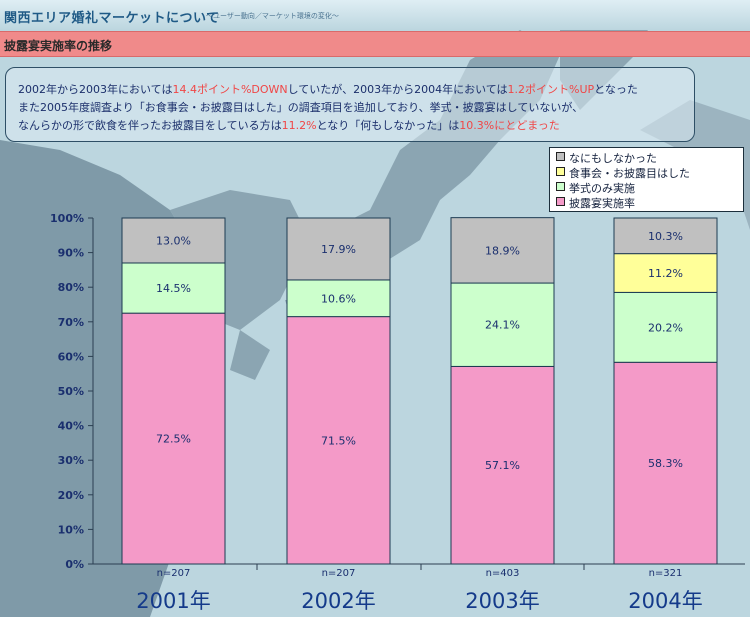 This screenshot has height=617, width=750. What do you see at coordinates (375, 15) in the screenshot?
I see `title-bar: 関西エリア婚礼マーケットについて 〜ユーザー動向／マーケット環境の変化〜` at bounding box center [375, 15].